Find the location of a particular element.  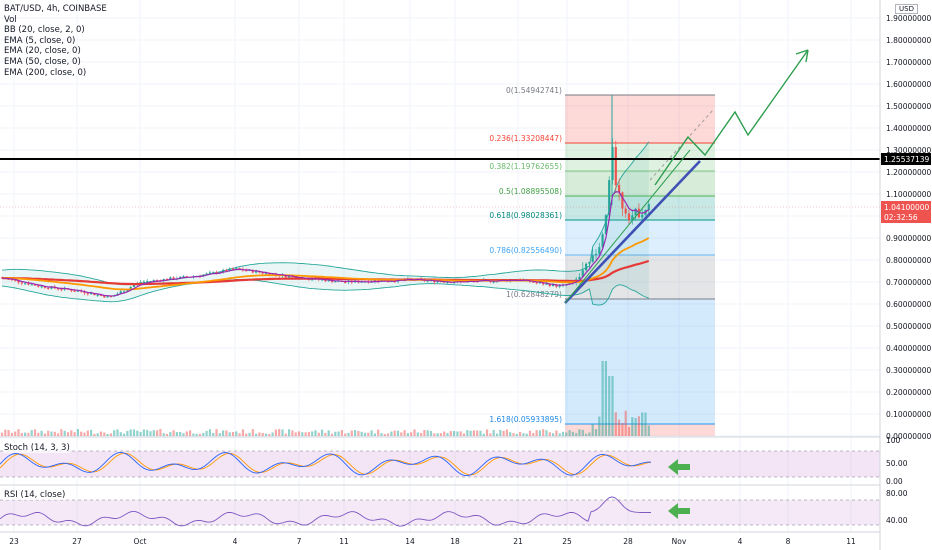

stoch-tick-50: 50.00 is located at coordinates (897, 463).